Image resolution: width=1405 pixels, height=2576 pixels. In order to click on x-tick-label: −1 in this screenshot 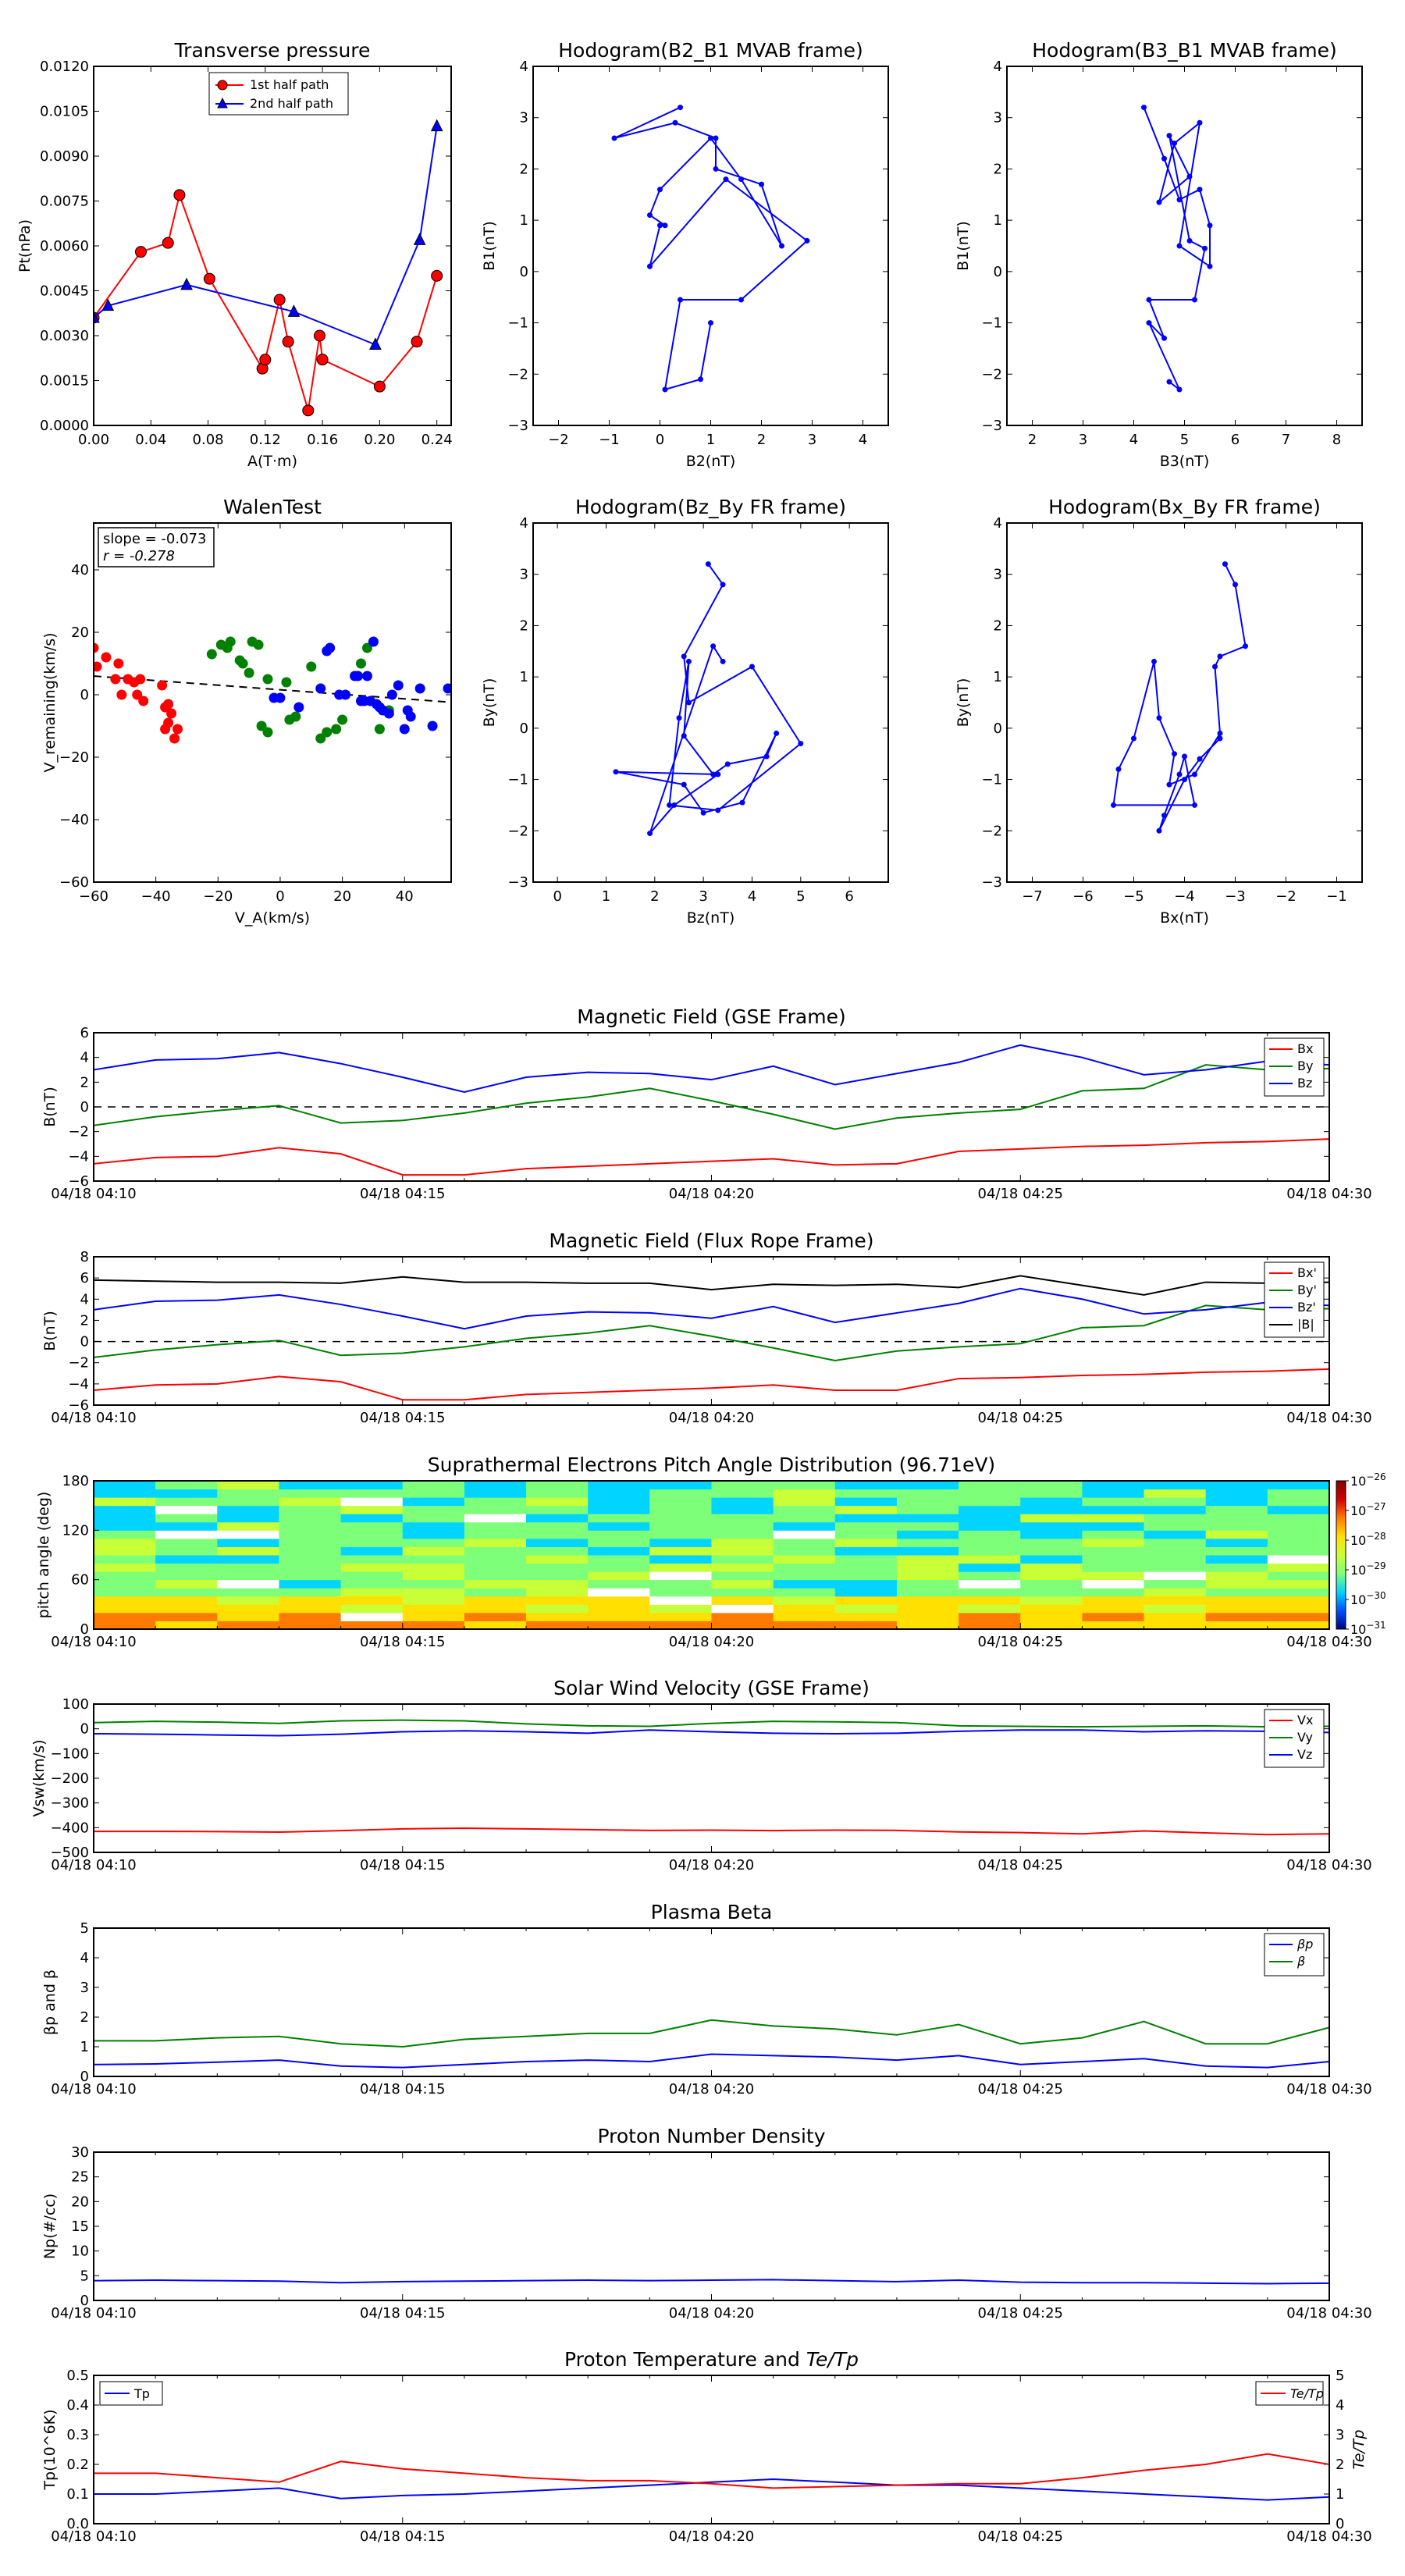, I will do `click(610, 440)`.